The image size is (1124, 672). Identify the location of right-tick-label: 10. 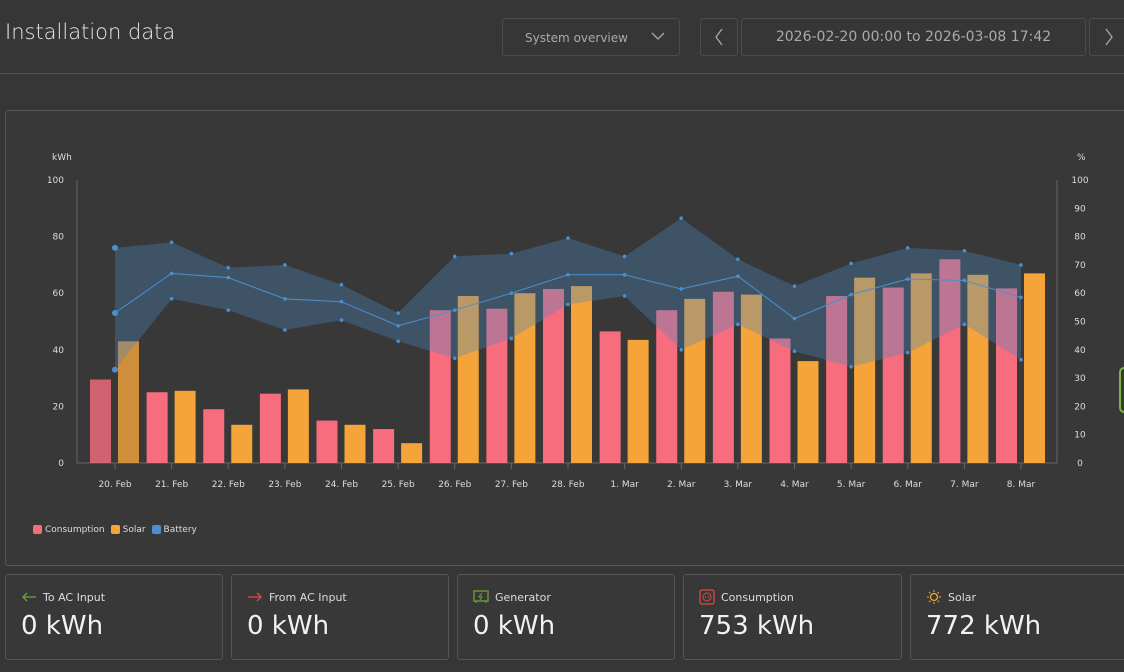
(1080, 436).